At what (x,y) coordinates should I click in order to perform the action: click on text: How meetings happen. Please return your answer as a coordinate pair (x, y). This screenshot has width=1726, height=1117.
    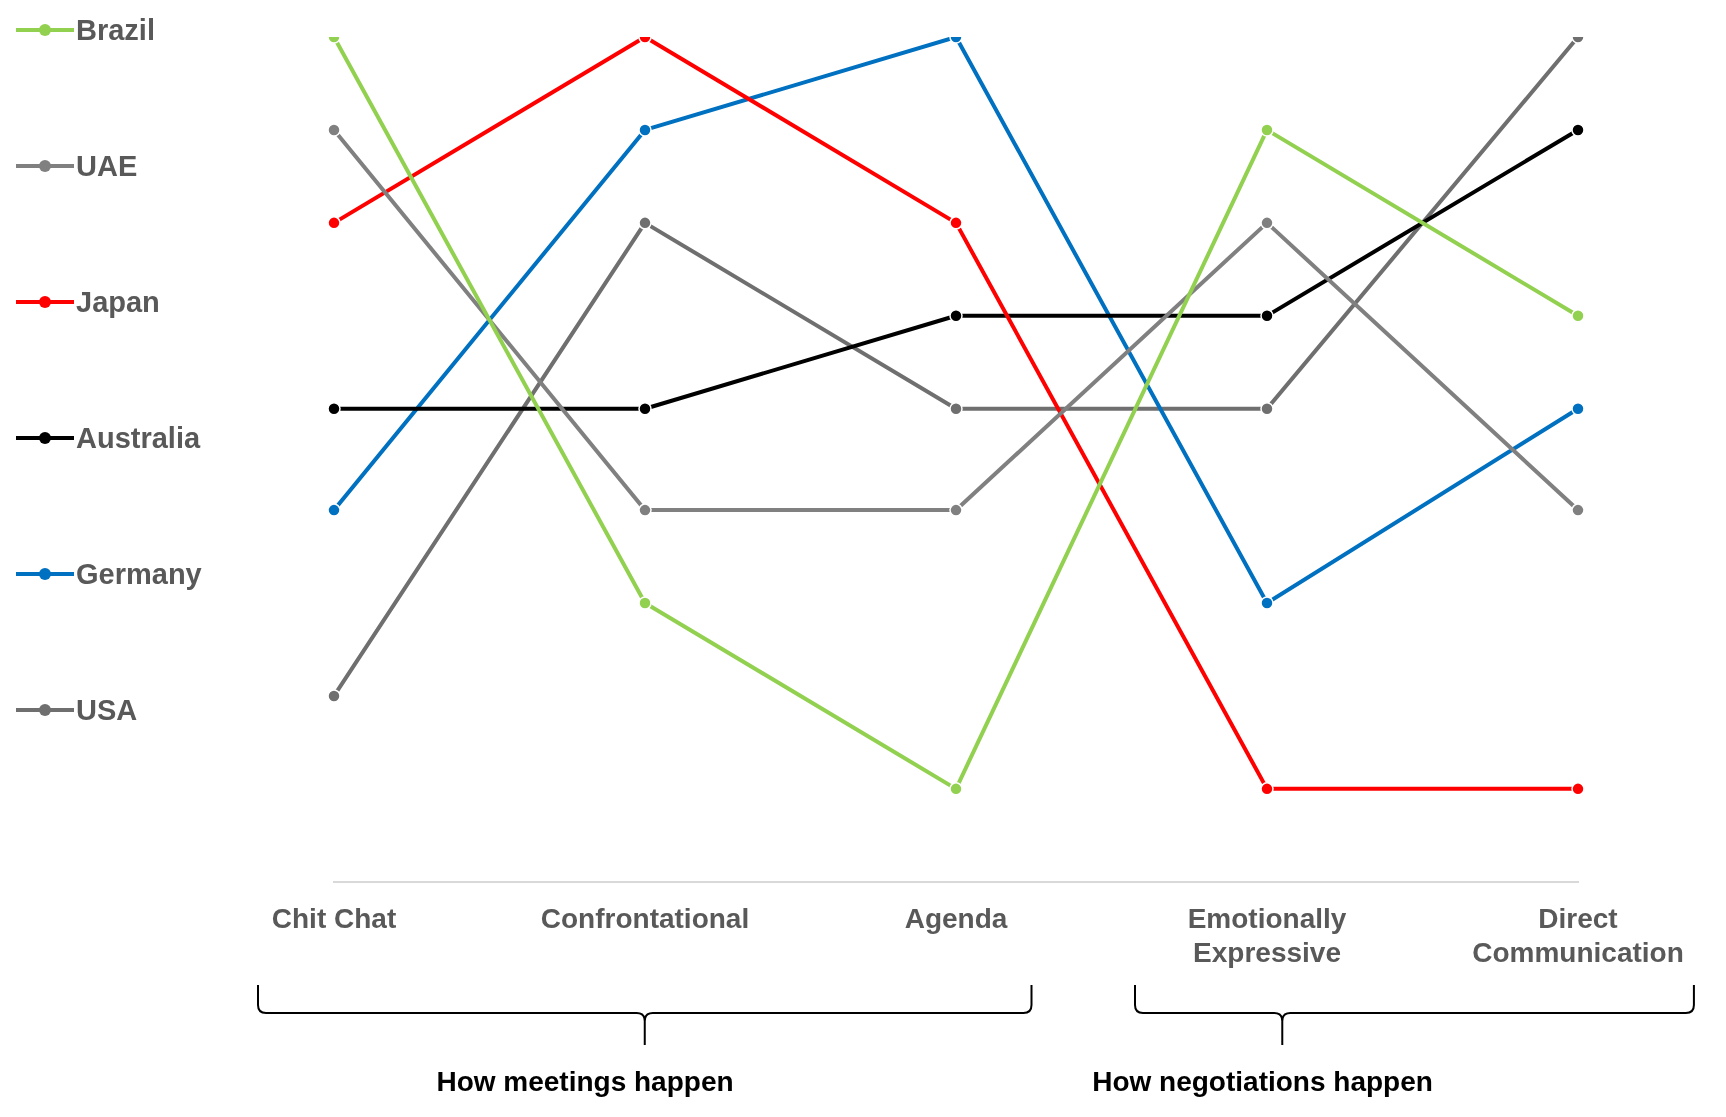
    Looking at the image, I should click on (585, 1082).